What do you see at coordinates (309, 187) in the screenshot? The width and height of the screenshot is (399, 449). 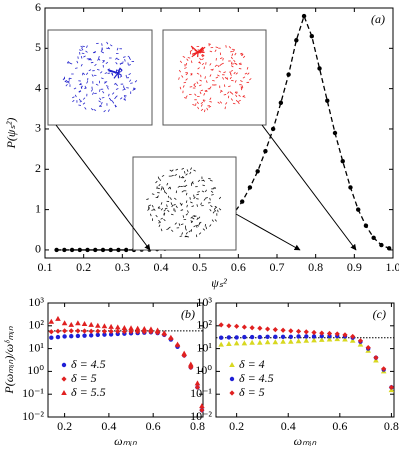 I see `arrow` at bounding box center [309, 187].